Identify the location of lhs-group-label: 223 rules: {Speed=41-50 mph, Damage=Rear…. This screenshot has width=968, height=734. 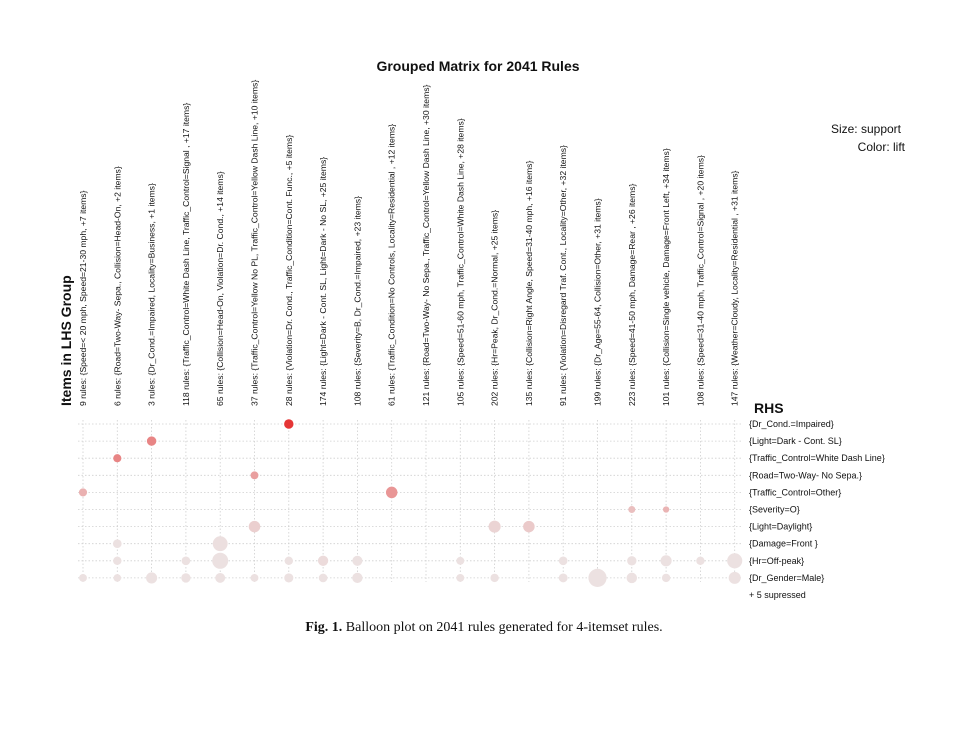
(632, 294).